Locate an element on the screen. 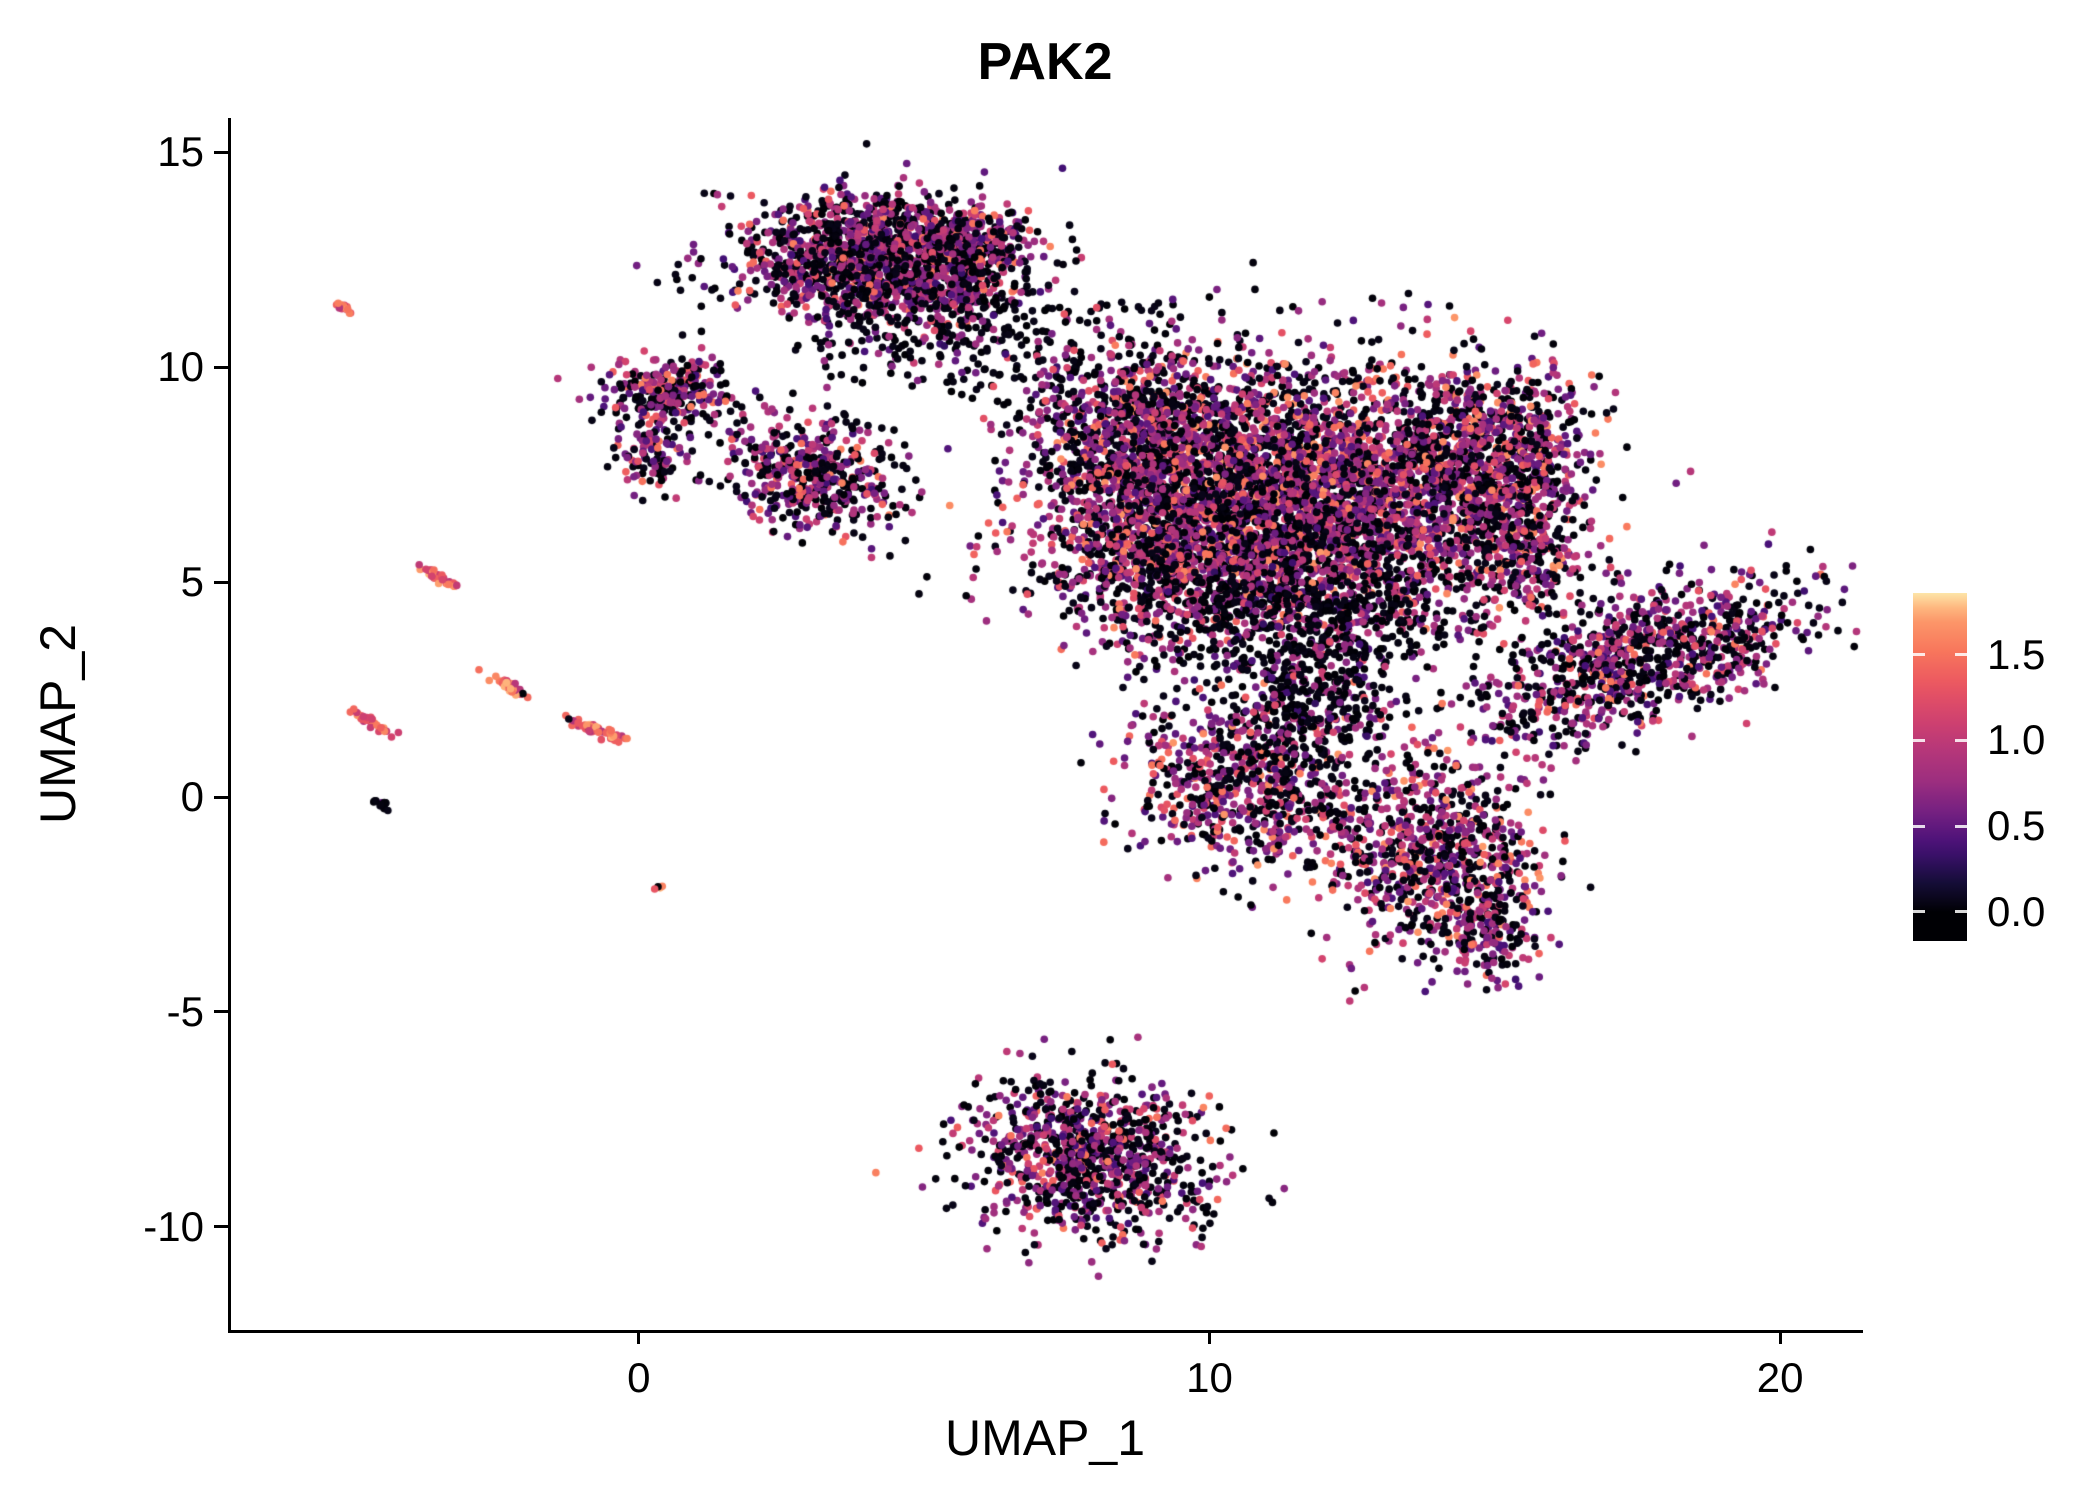 Image resolution: width=2100 pixels, height=1500 pixels. y-tick-label: -5 is located at coordinates (185, 1011).